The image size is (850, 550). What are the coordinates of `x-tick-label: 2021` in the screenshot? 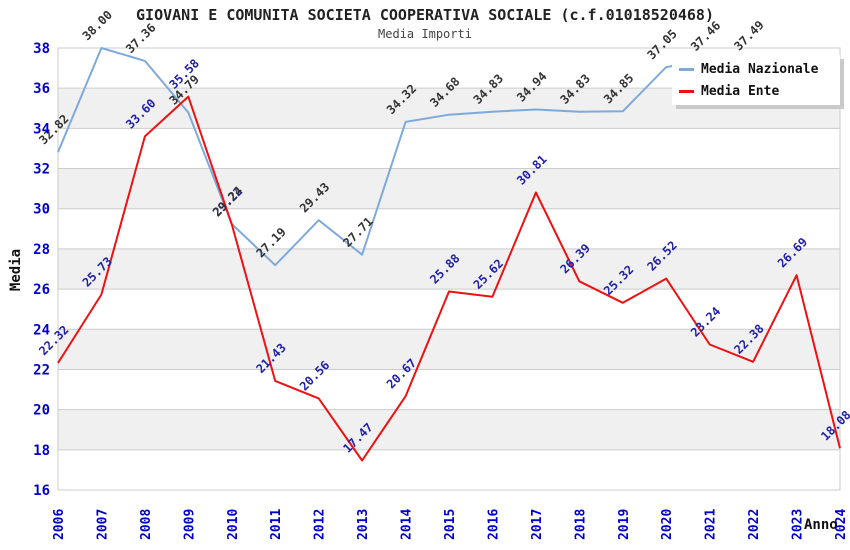 It's located at (711, 524).